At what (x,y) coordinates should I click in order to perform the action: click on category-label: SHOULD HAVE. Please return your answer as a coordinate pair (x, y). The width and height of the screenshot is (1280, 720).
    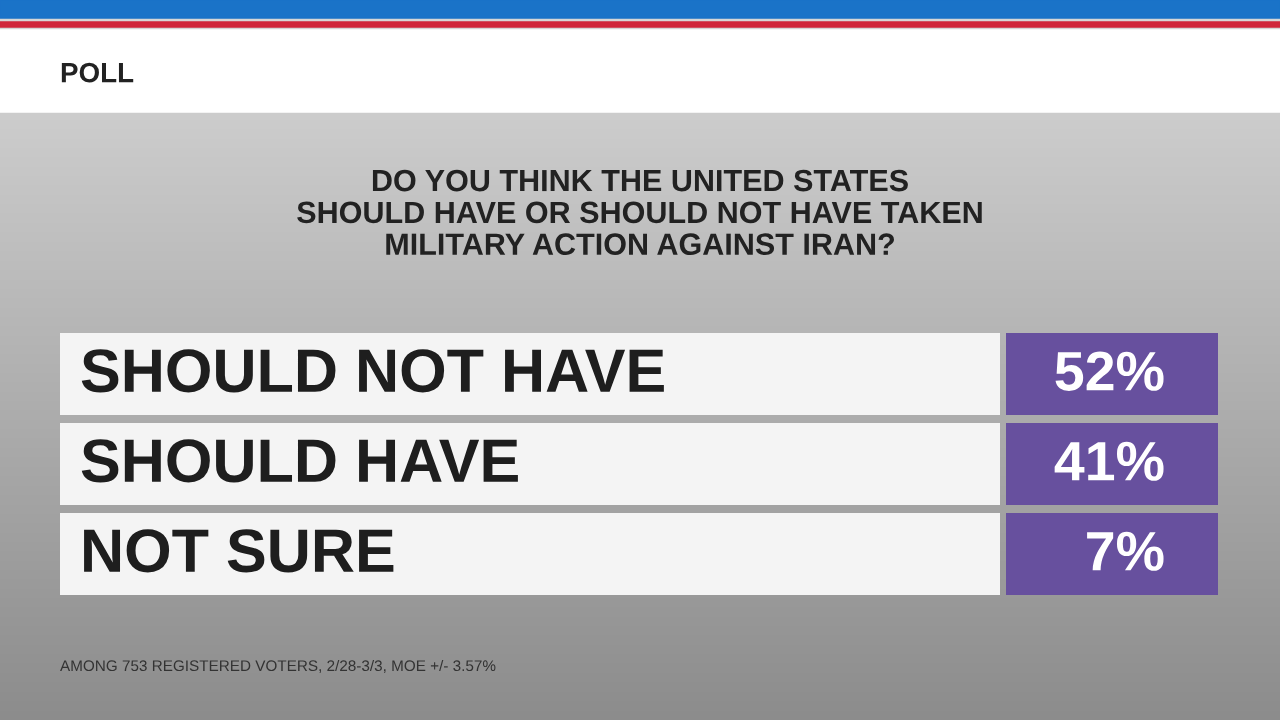
    Looking at the image, I should click on (299, 461).